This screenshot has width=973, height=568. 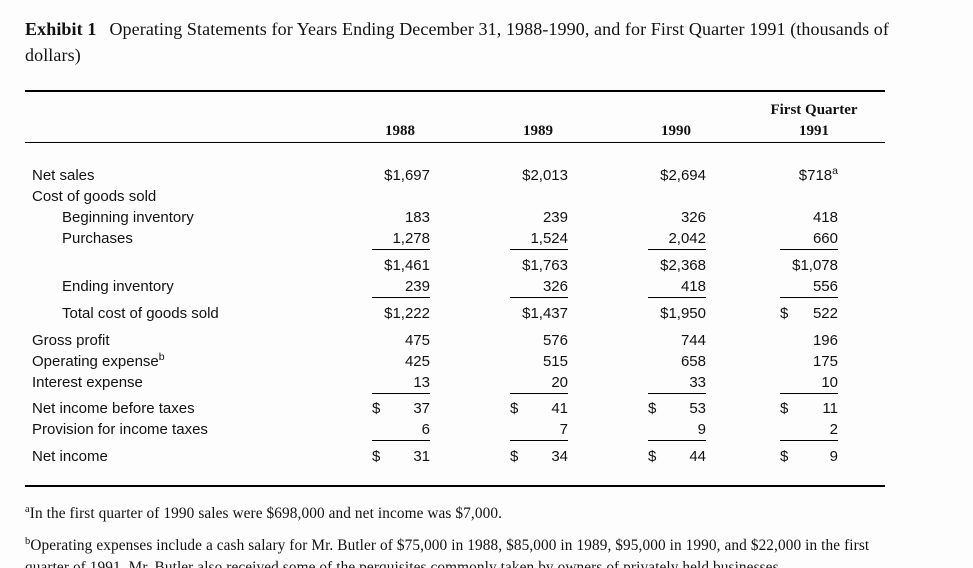 I want to click on column-header-1990: 1990, so click(x=676, y=130).